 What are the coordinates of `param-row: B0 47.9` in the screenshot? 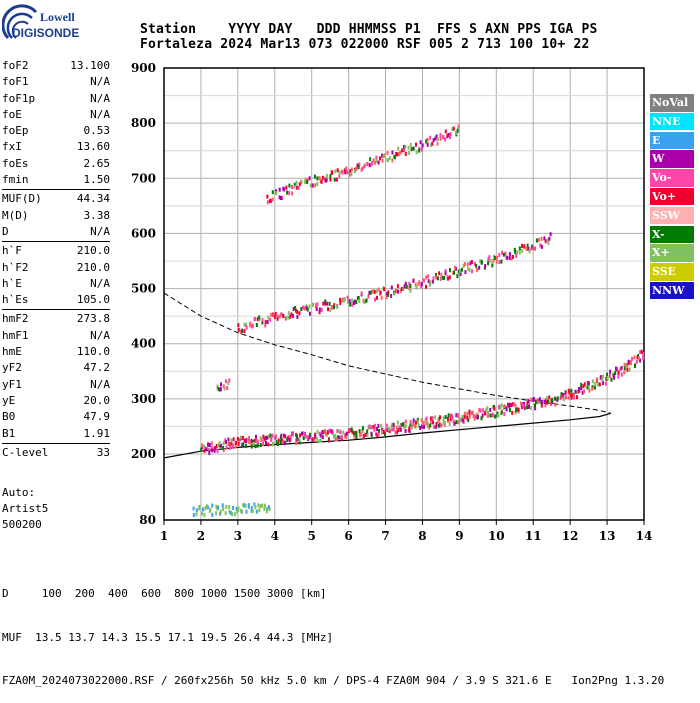 It's located at (56, 417).